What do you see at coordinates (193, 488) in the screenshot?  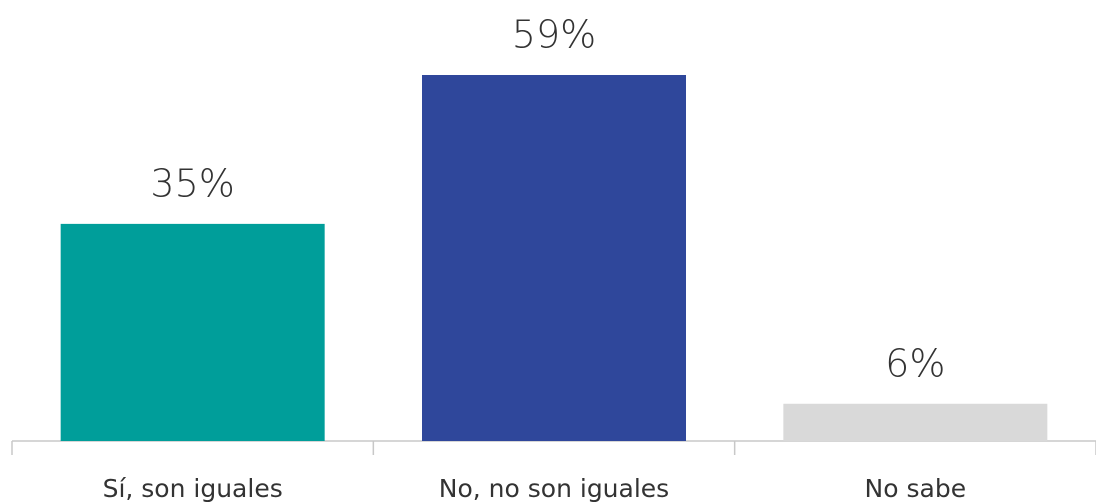 I see `x-tick-label: Sí, son iguales` at bounding box center [193, 488].